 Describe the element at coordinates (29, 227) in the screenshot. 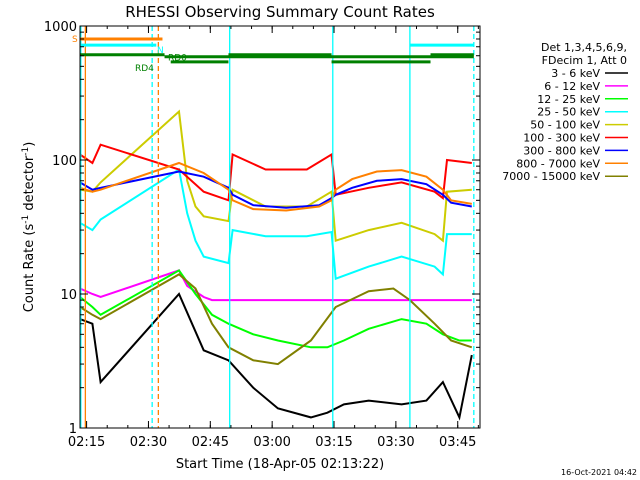

I see `y-axis-title: Count Rate (s-1 detector-1)` at that location.